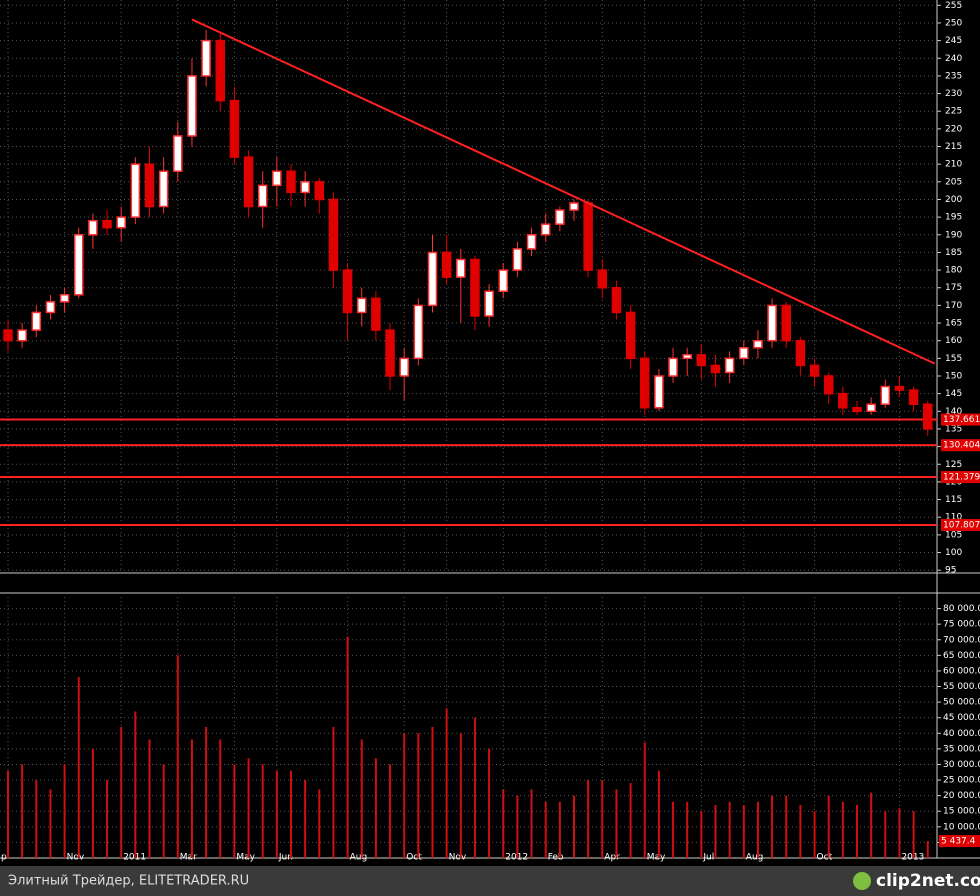 The width and height of the screenshot is (980, 896). I want to click on y-tick-label: 155, so click(953, 359).